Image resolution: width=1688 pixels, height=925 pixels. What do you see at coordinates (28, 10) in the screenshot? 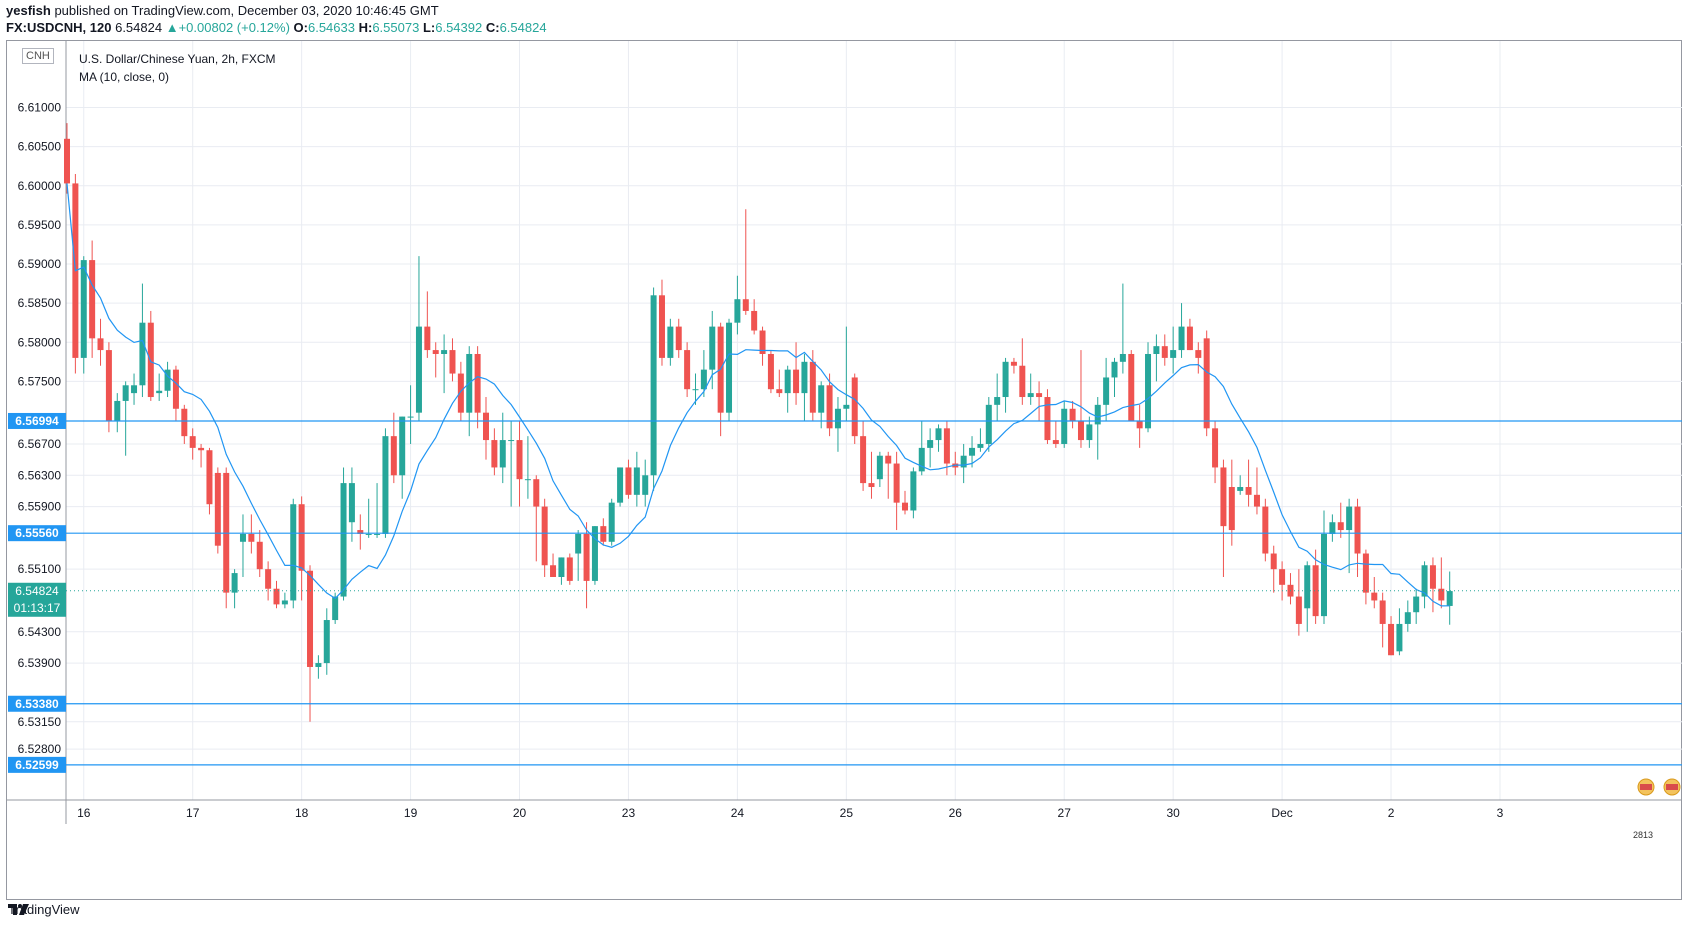
I see `publisher-name: yesfish` at bounding box center [28, 10].